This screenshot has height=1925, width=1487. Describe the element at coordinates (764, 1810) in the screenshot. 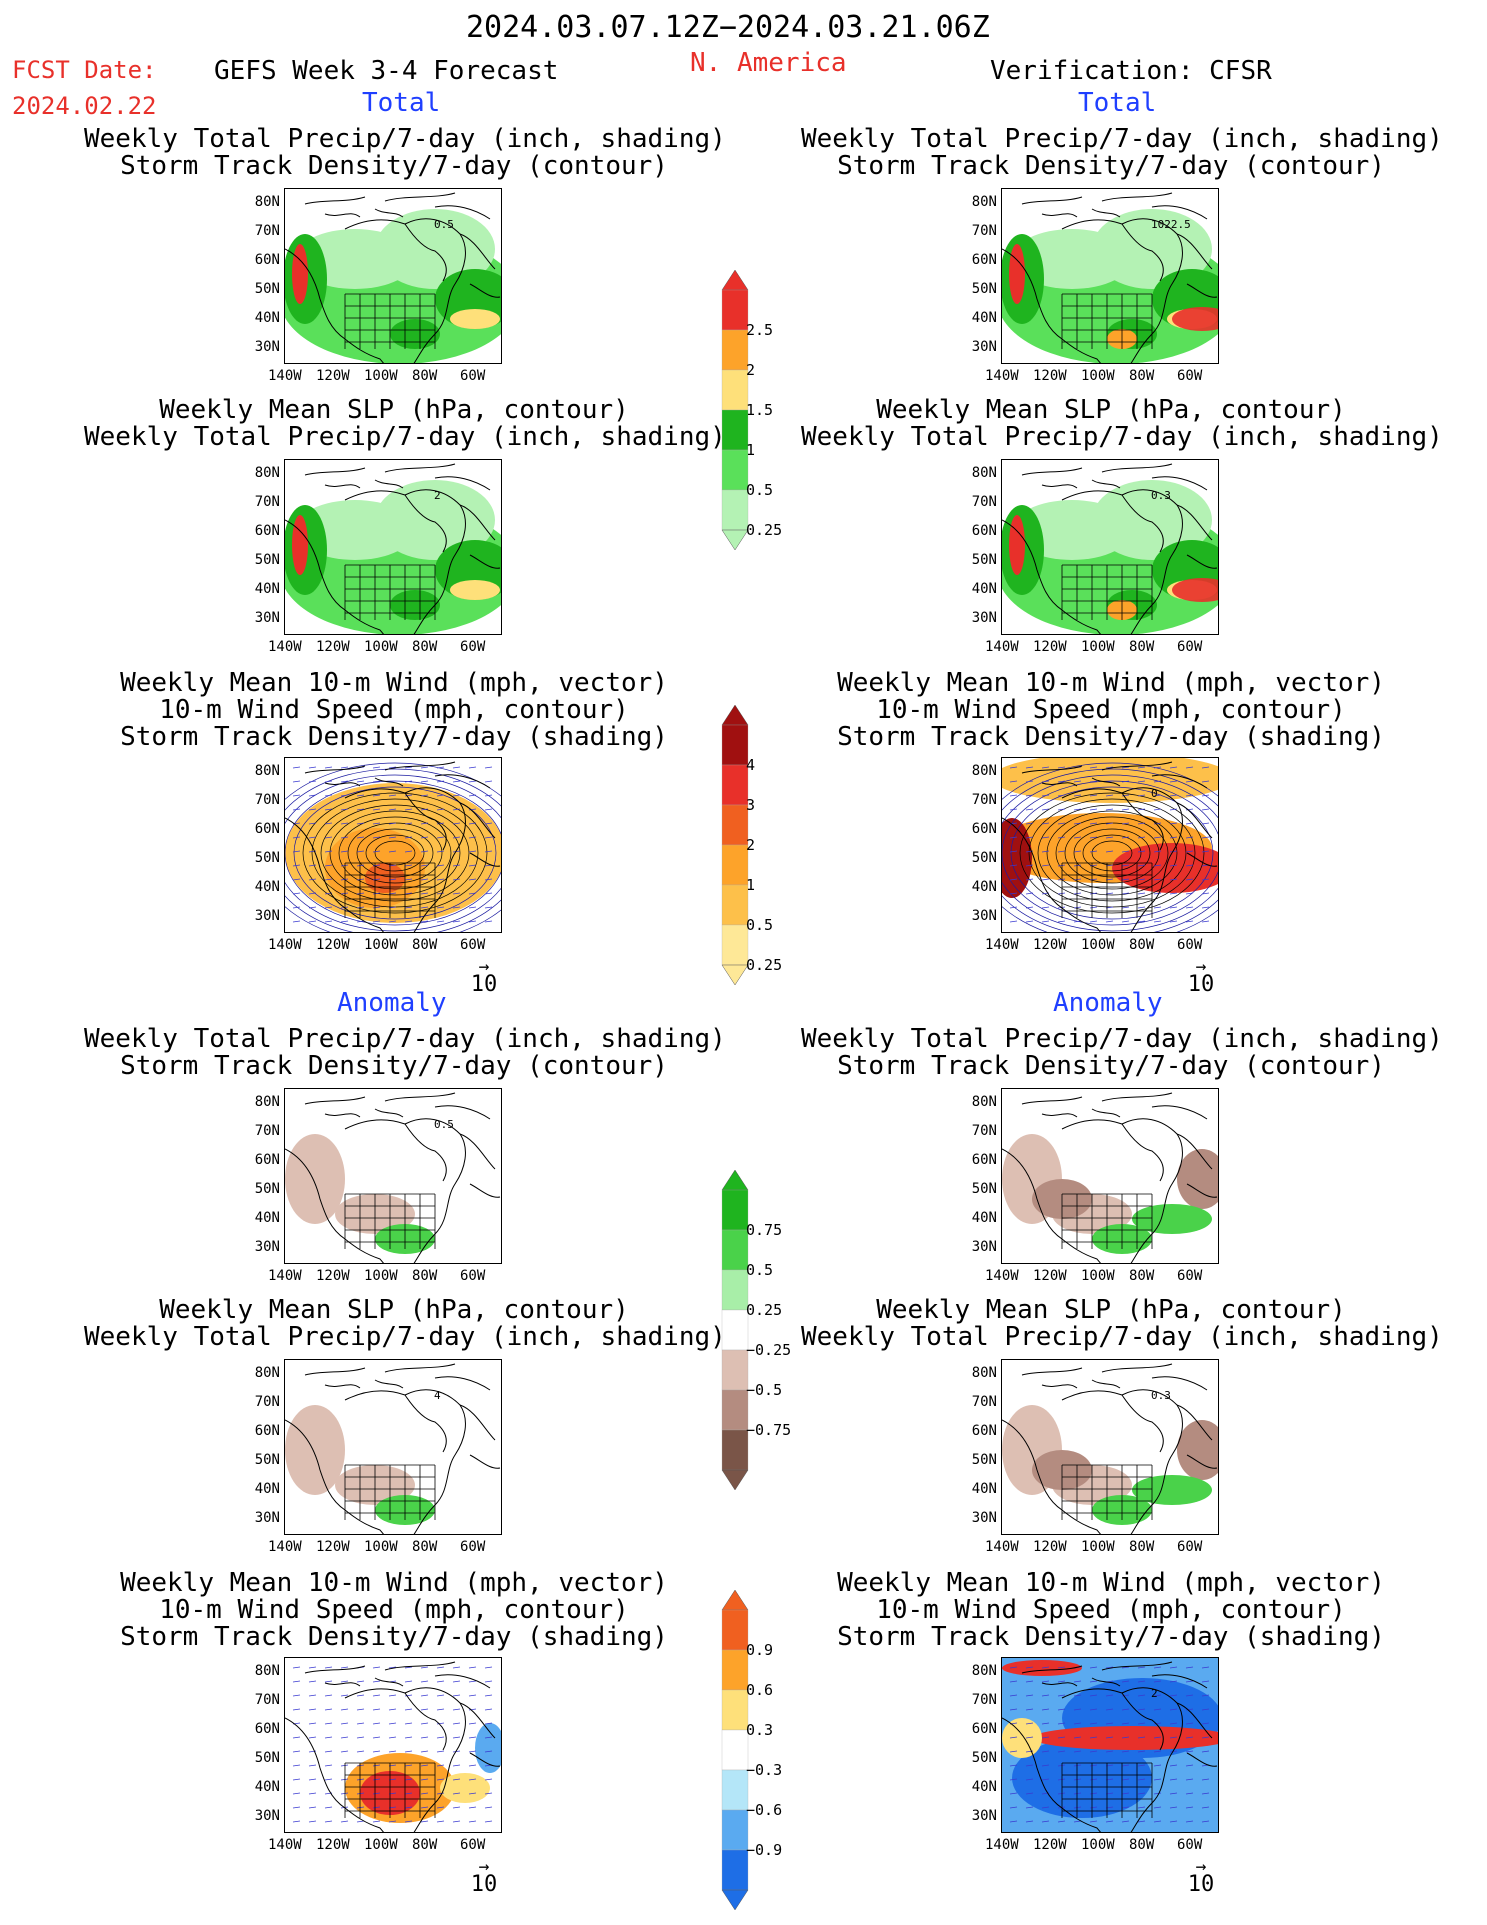

I see `colorbar-label: −0.6` at that location.